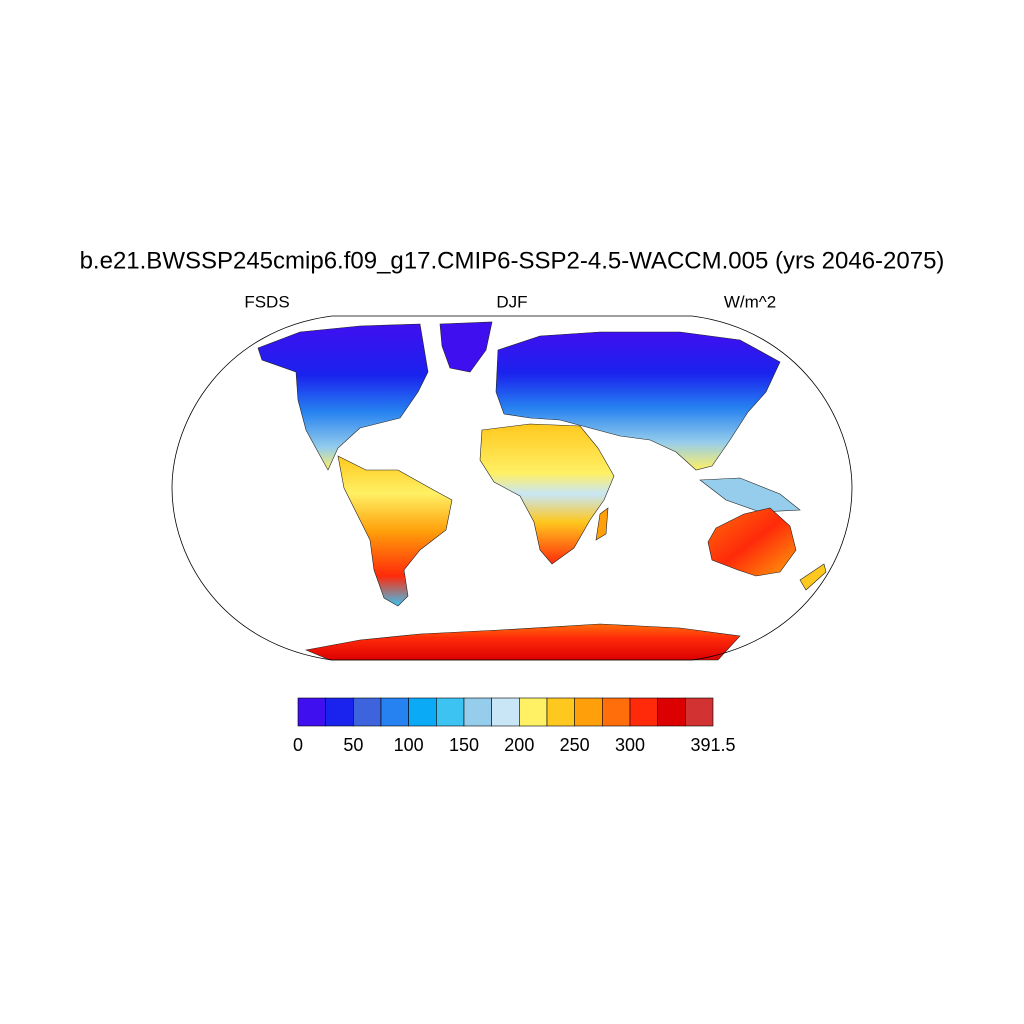  I want to click on antarctica, so click(522, 642).